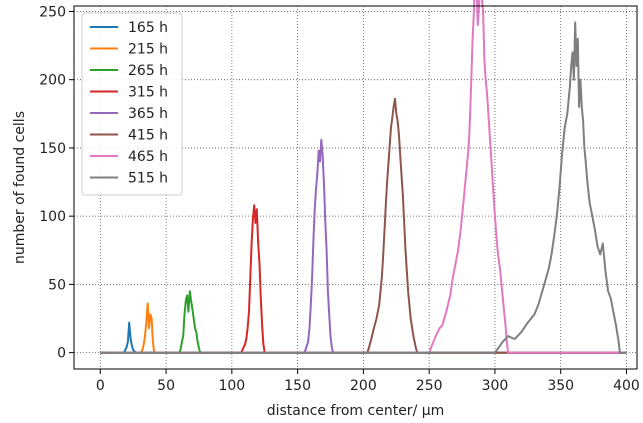  What do you see at coordinates (148, 28) in the screenshot?
I see `legend-label: 165 h` at bounding box center [148, 28].